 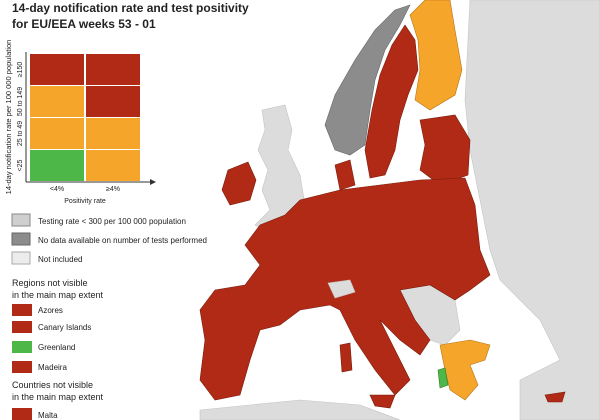 What do you see at coordinates (50, 310) in the screenshot?
I see `region-label: Azores` at bounding box center [50, 310].